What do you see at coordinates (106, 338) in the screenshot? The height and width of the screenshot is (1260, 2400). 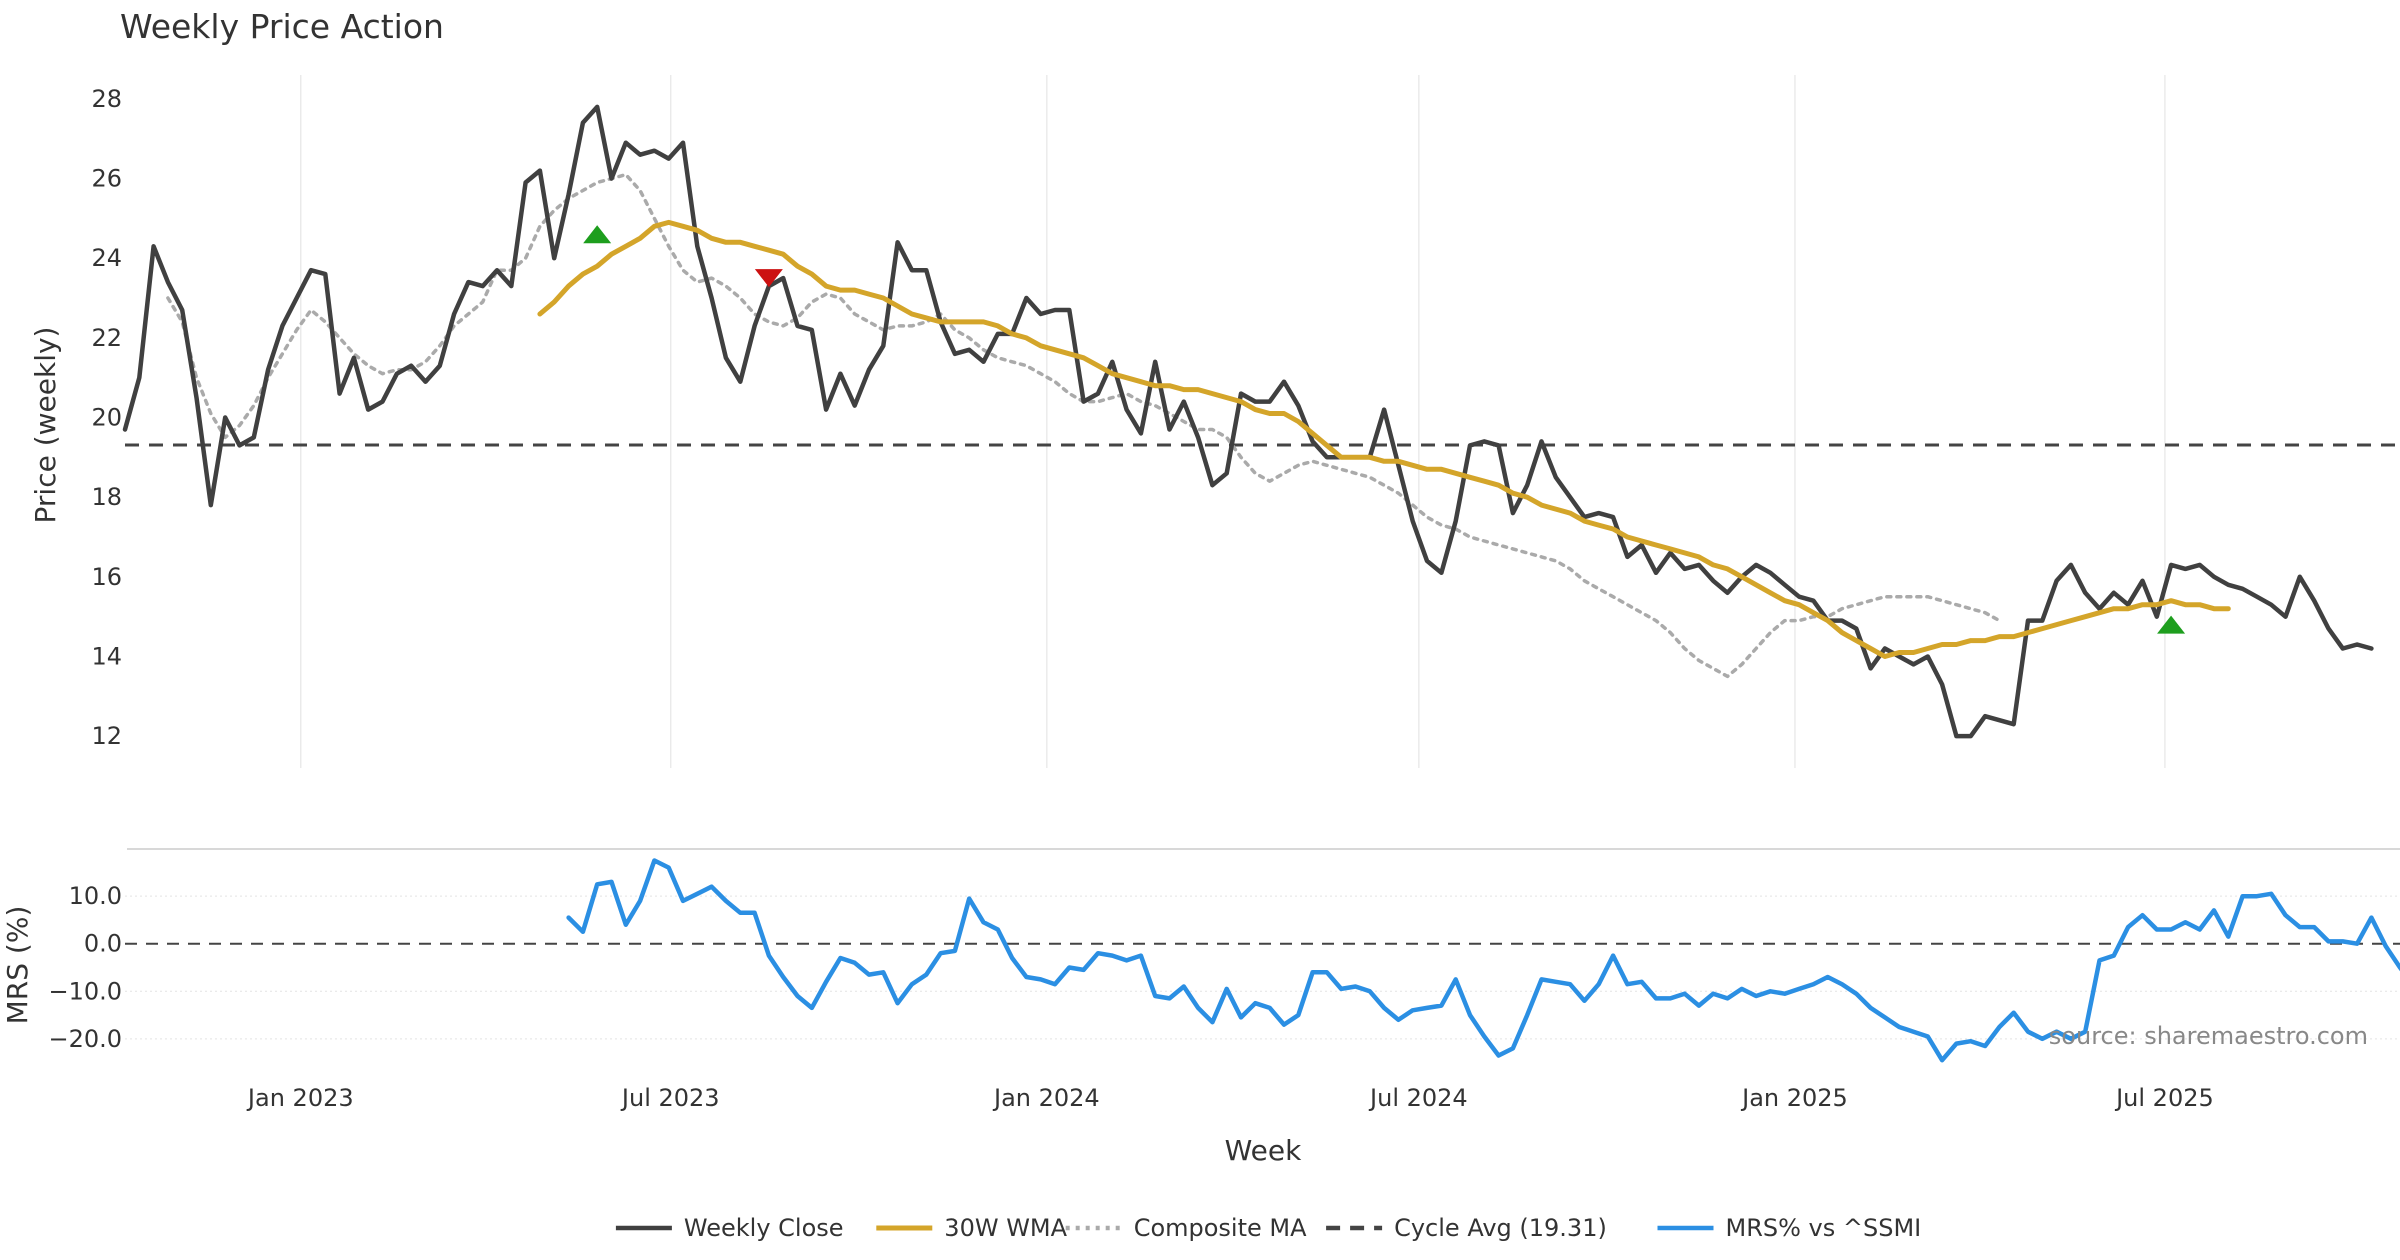 I see `price-y-tick-22: 22` at bounding box center [106, 338].